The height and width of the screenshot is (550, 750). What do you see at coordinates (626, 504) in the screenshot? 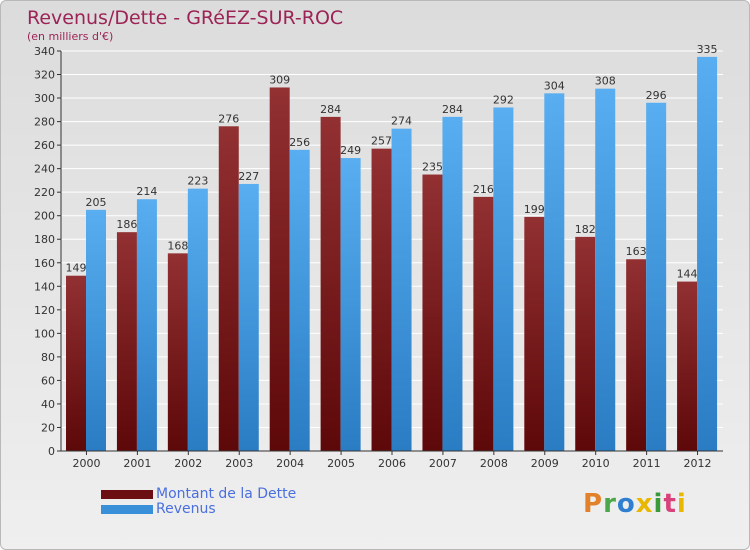
I see `logo-letter: o` at bounding box center [626, 504].